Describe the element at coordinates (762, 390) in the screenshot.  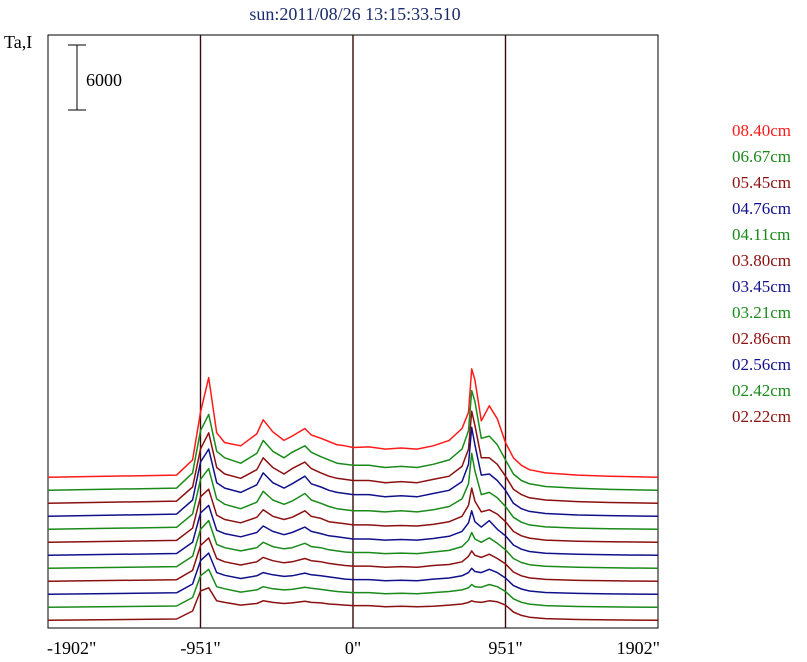
I see `legend-entry: 02.42cm` at that location.